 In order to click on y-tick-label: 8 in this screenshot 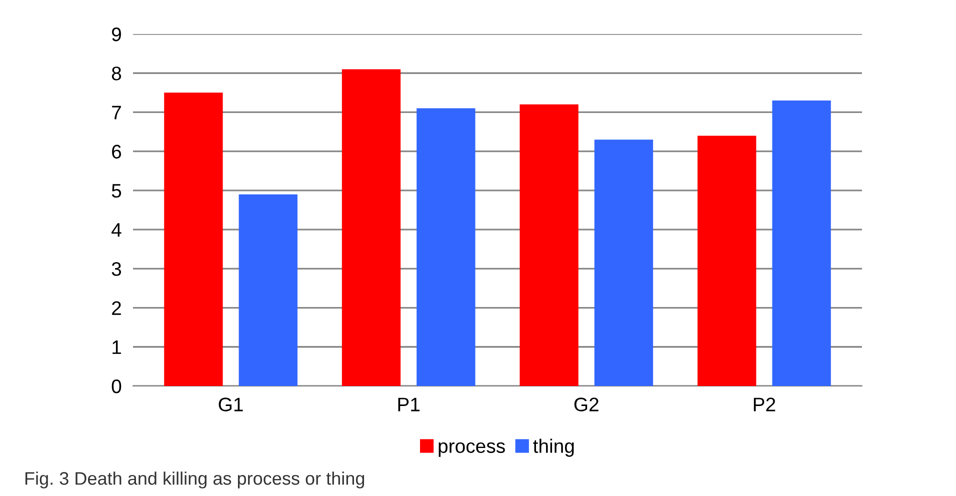, I will do `click(117, 73)`.